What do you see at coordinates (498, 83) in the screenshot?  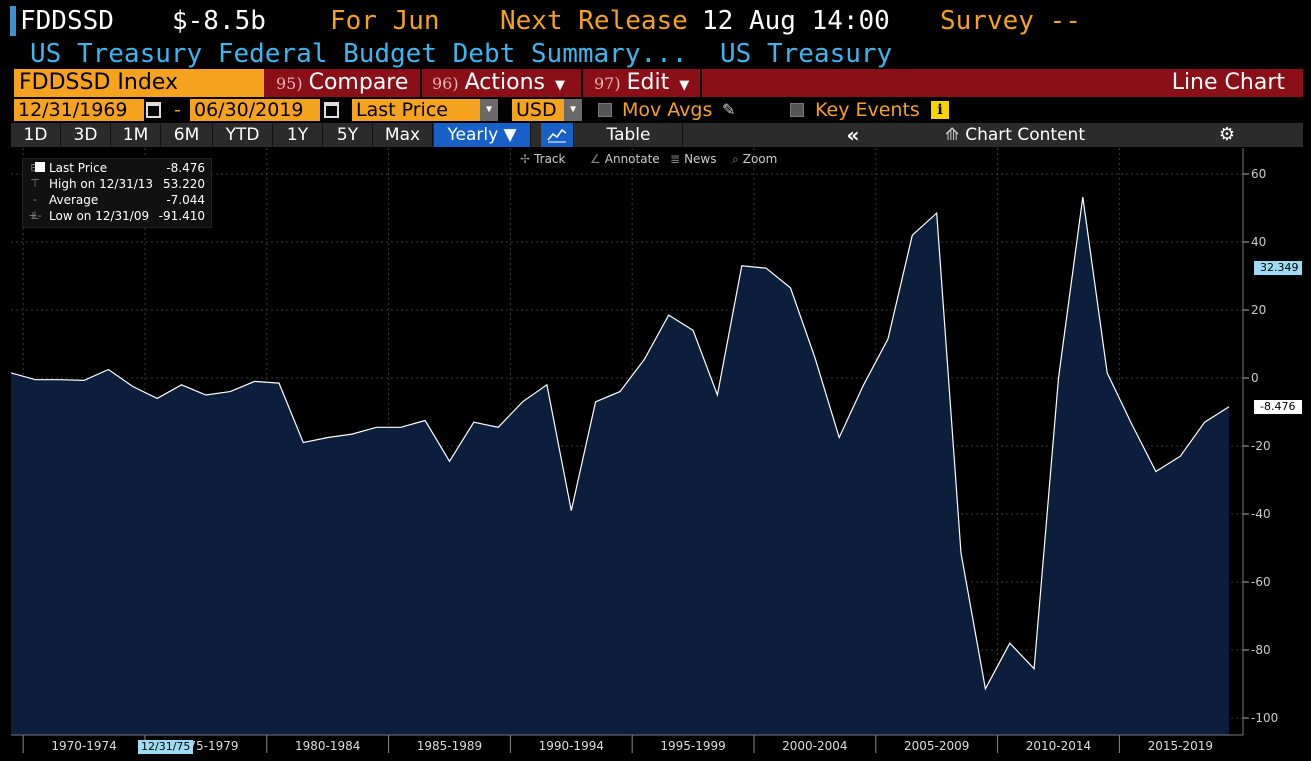 I see `actions-menu: 96) Actions ▼` at bounding box center [498, 83].